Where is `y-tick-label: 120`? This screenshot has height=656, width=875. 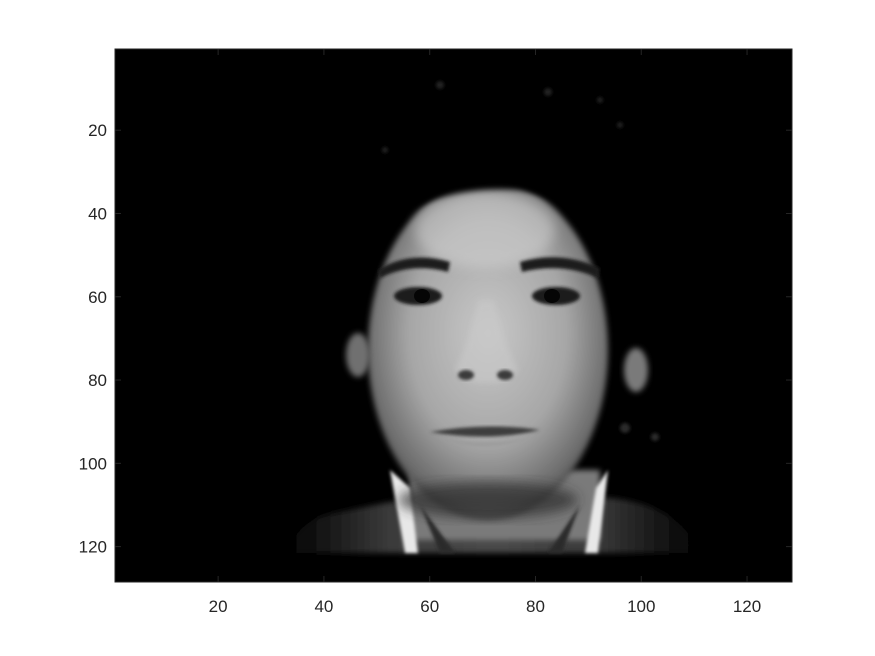 y-tick-label: 120 is located at coordinates (93, 547).